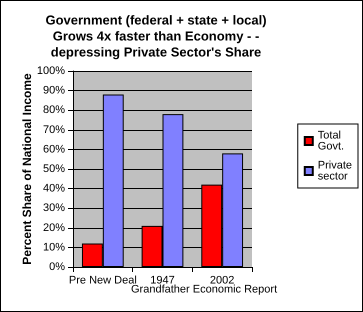 Image resolution: width=363 pixels, height=312 pixels. Describe the element at coordinates (156, 36) in the screenshot. I see `chart-title: Government (federal + state + local) Grows 4x faster than Economy - - depressing Private Sector's Share` at that location.